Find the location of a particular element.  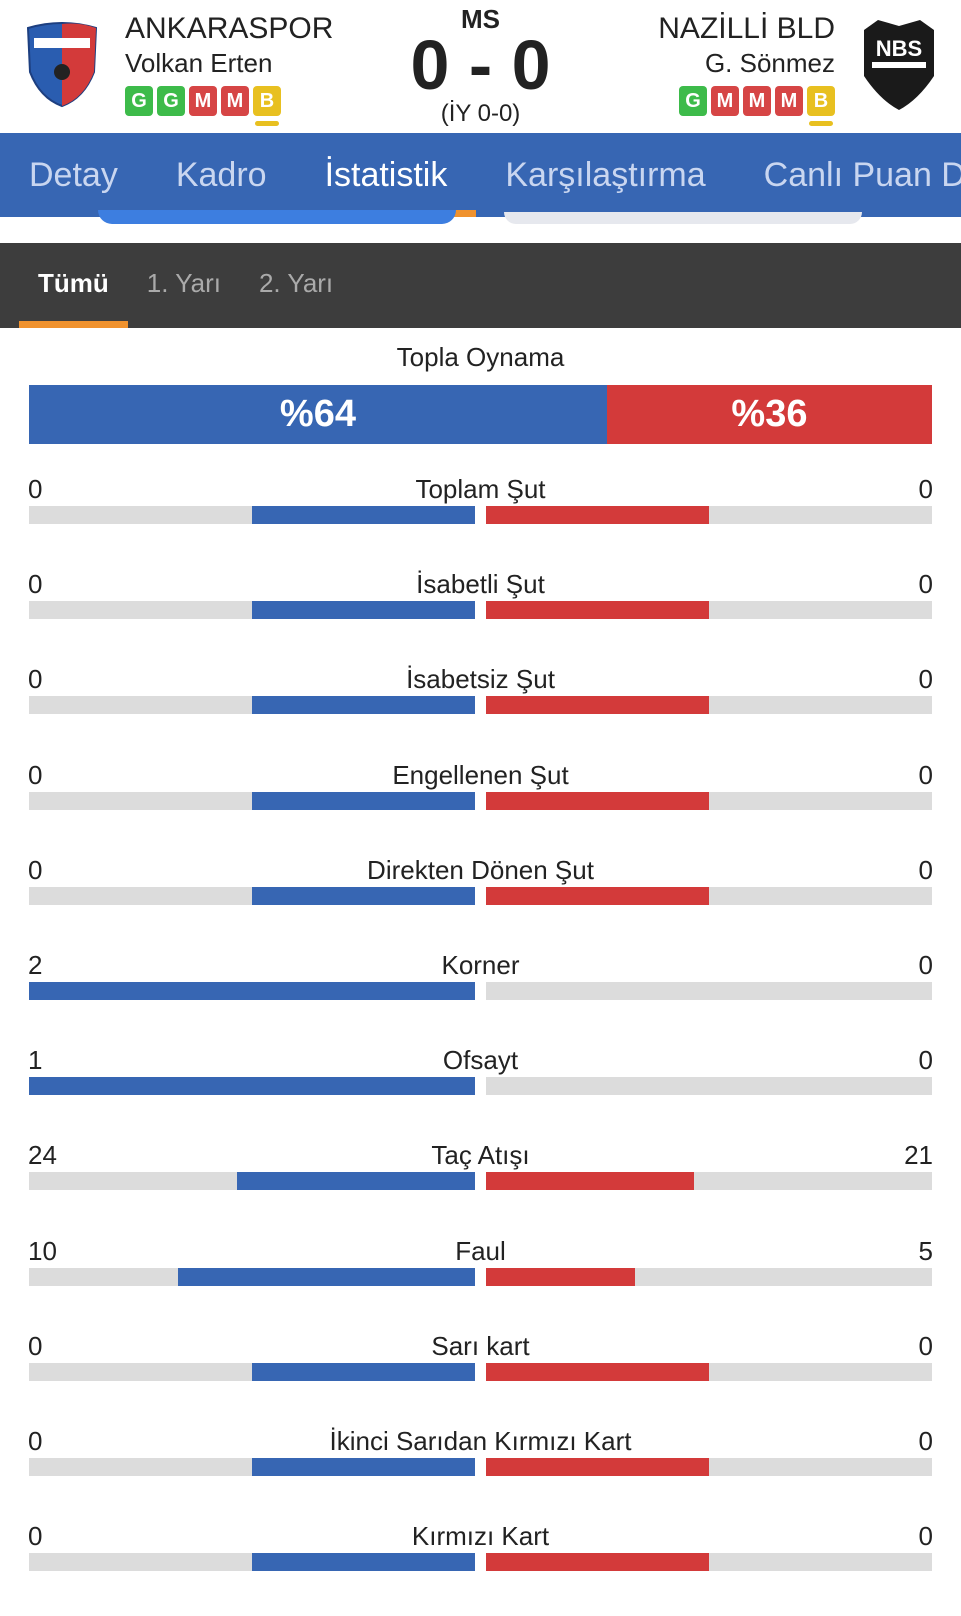

possession-away: %36 is located at coordinates (769, 414).